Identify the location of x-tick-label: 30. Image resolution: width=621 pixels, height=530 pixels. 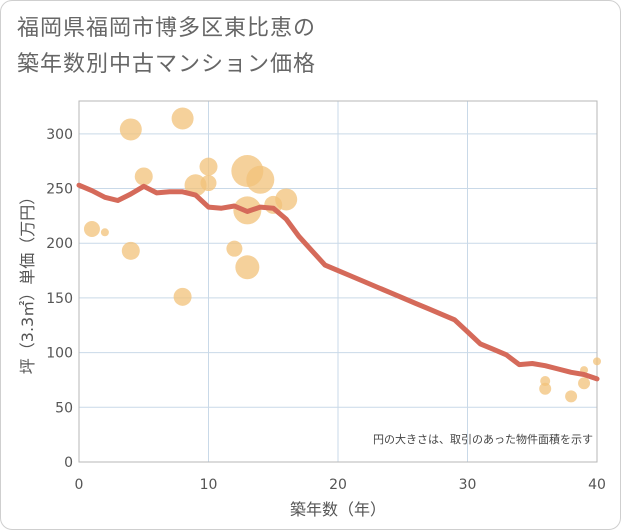
(468, 485).